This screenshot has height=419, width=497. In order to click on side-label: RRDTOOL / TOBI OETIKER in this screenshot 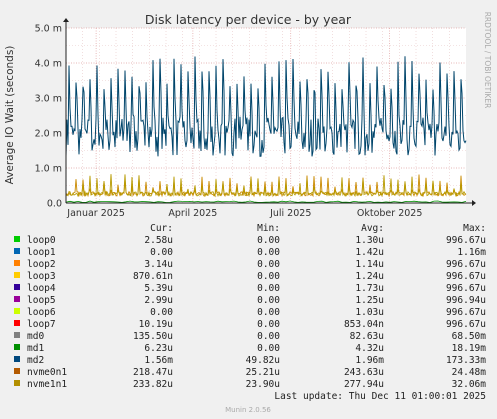, I will do `click(487, 60)`.